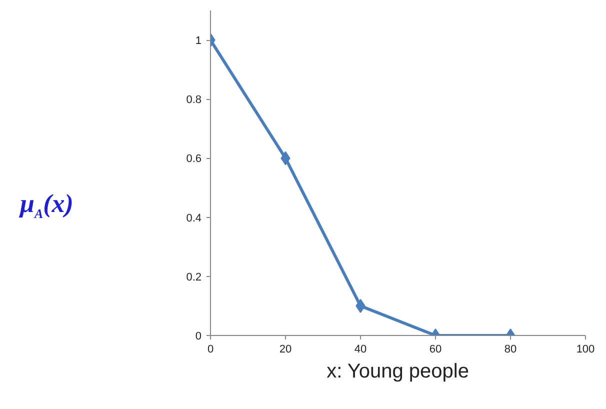  I want to click on y-tick-label: 0.6, so click(194, 159).